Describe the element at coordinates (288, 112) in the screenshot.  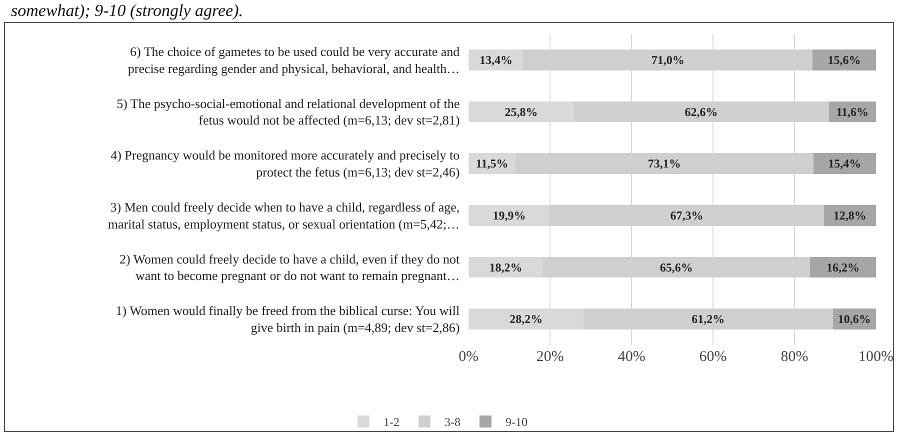
I see `y-tick-label: 5) The psycho-social-emotional and relational development of the fetus would not be affected (m=6,13; dev st=2,81)` at that location.